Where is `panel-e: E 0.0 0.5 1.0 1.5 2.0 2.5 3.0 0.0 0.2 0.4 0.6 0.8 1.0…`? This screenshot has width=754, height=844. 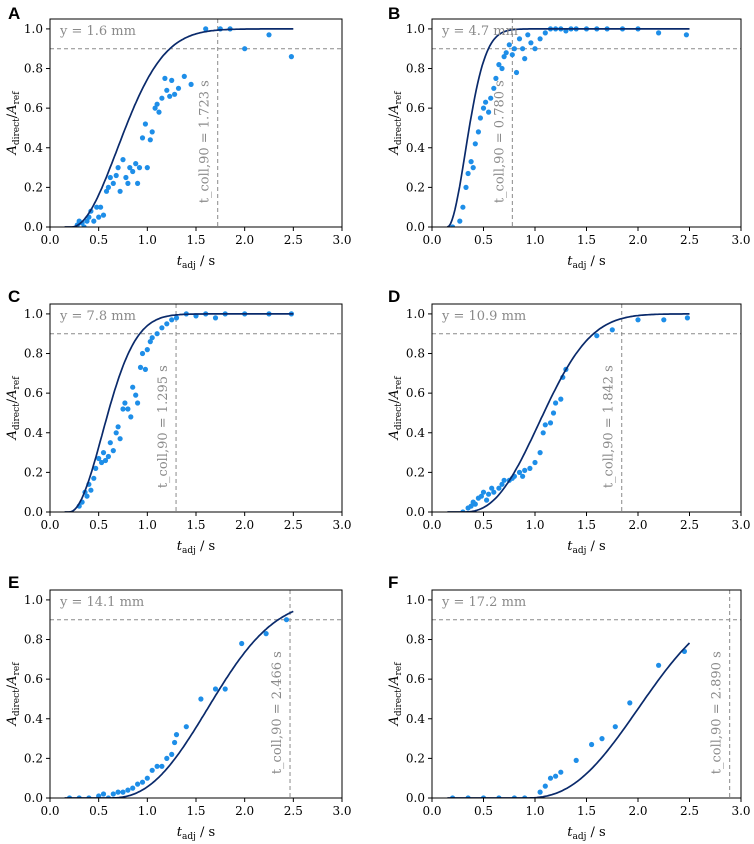
panel-e: E 0.0 0.5 1.0 1.5 2.0 2.5 3.0 0.0 0.2 0.4 0.6 0.8 1.0… is located at coordinates (178, 707).